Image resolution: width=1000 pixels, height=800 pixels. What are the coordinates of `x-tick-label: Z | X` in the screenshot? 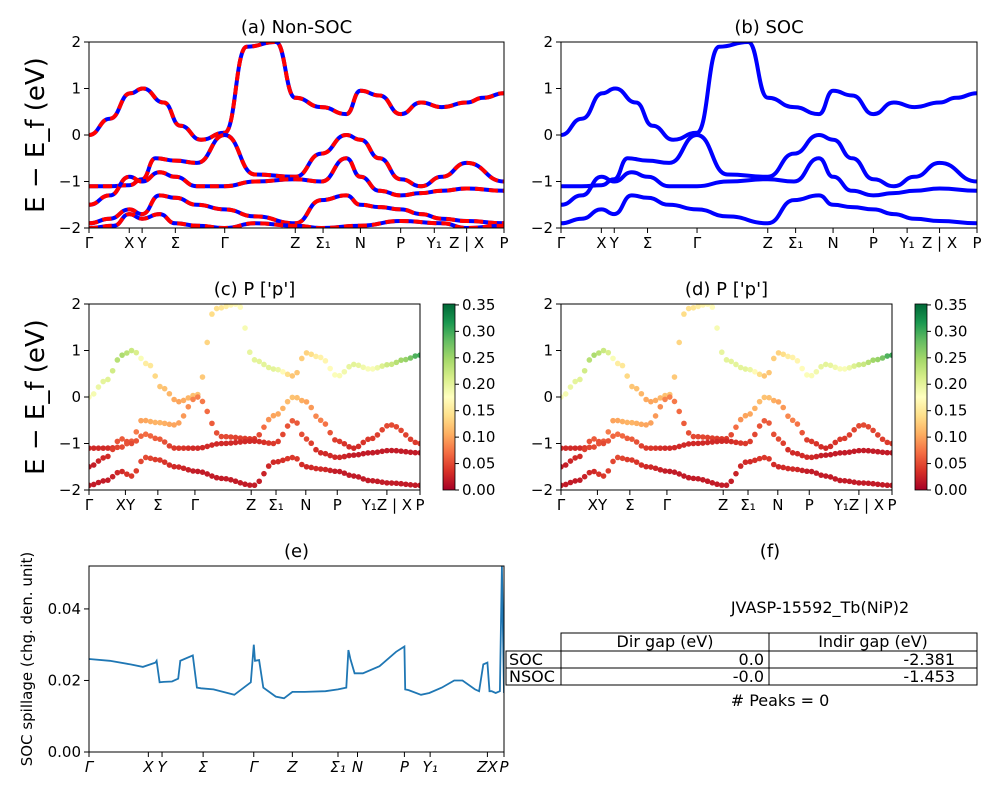 It's located at (466, 243).